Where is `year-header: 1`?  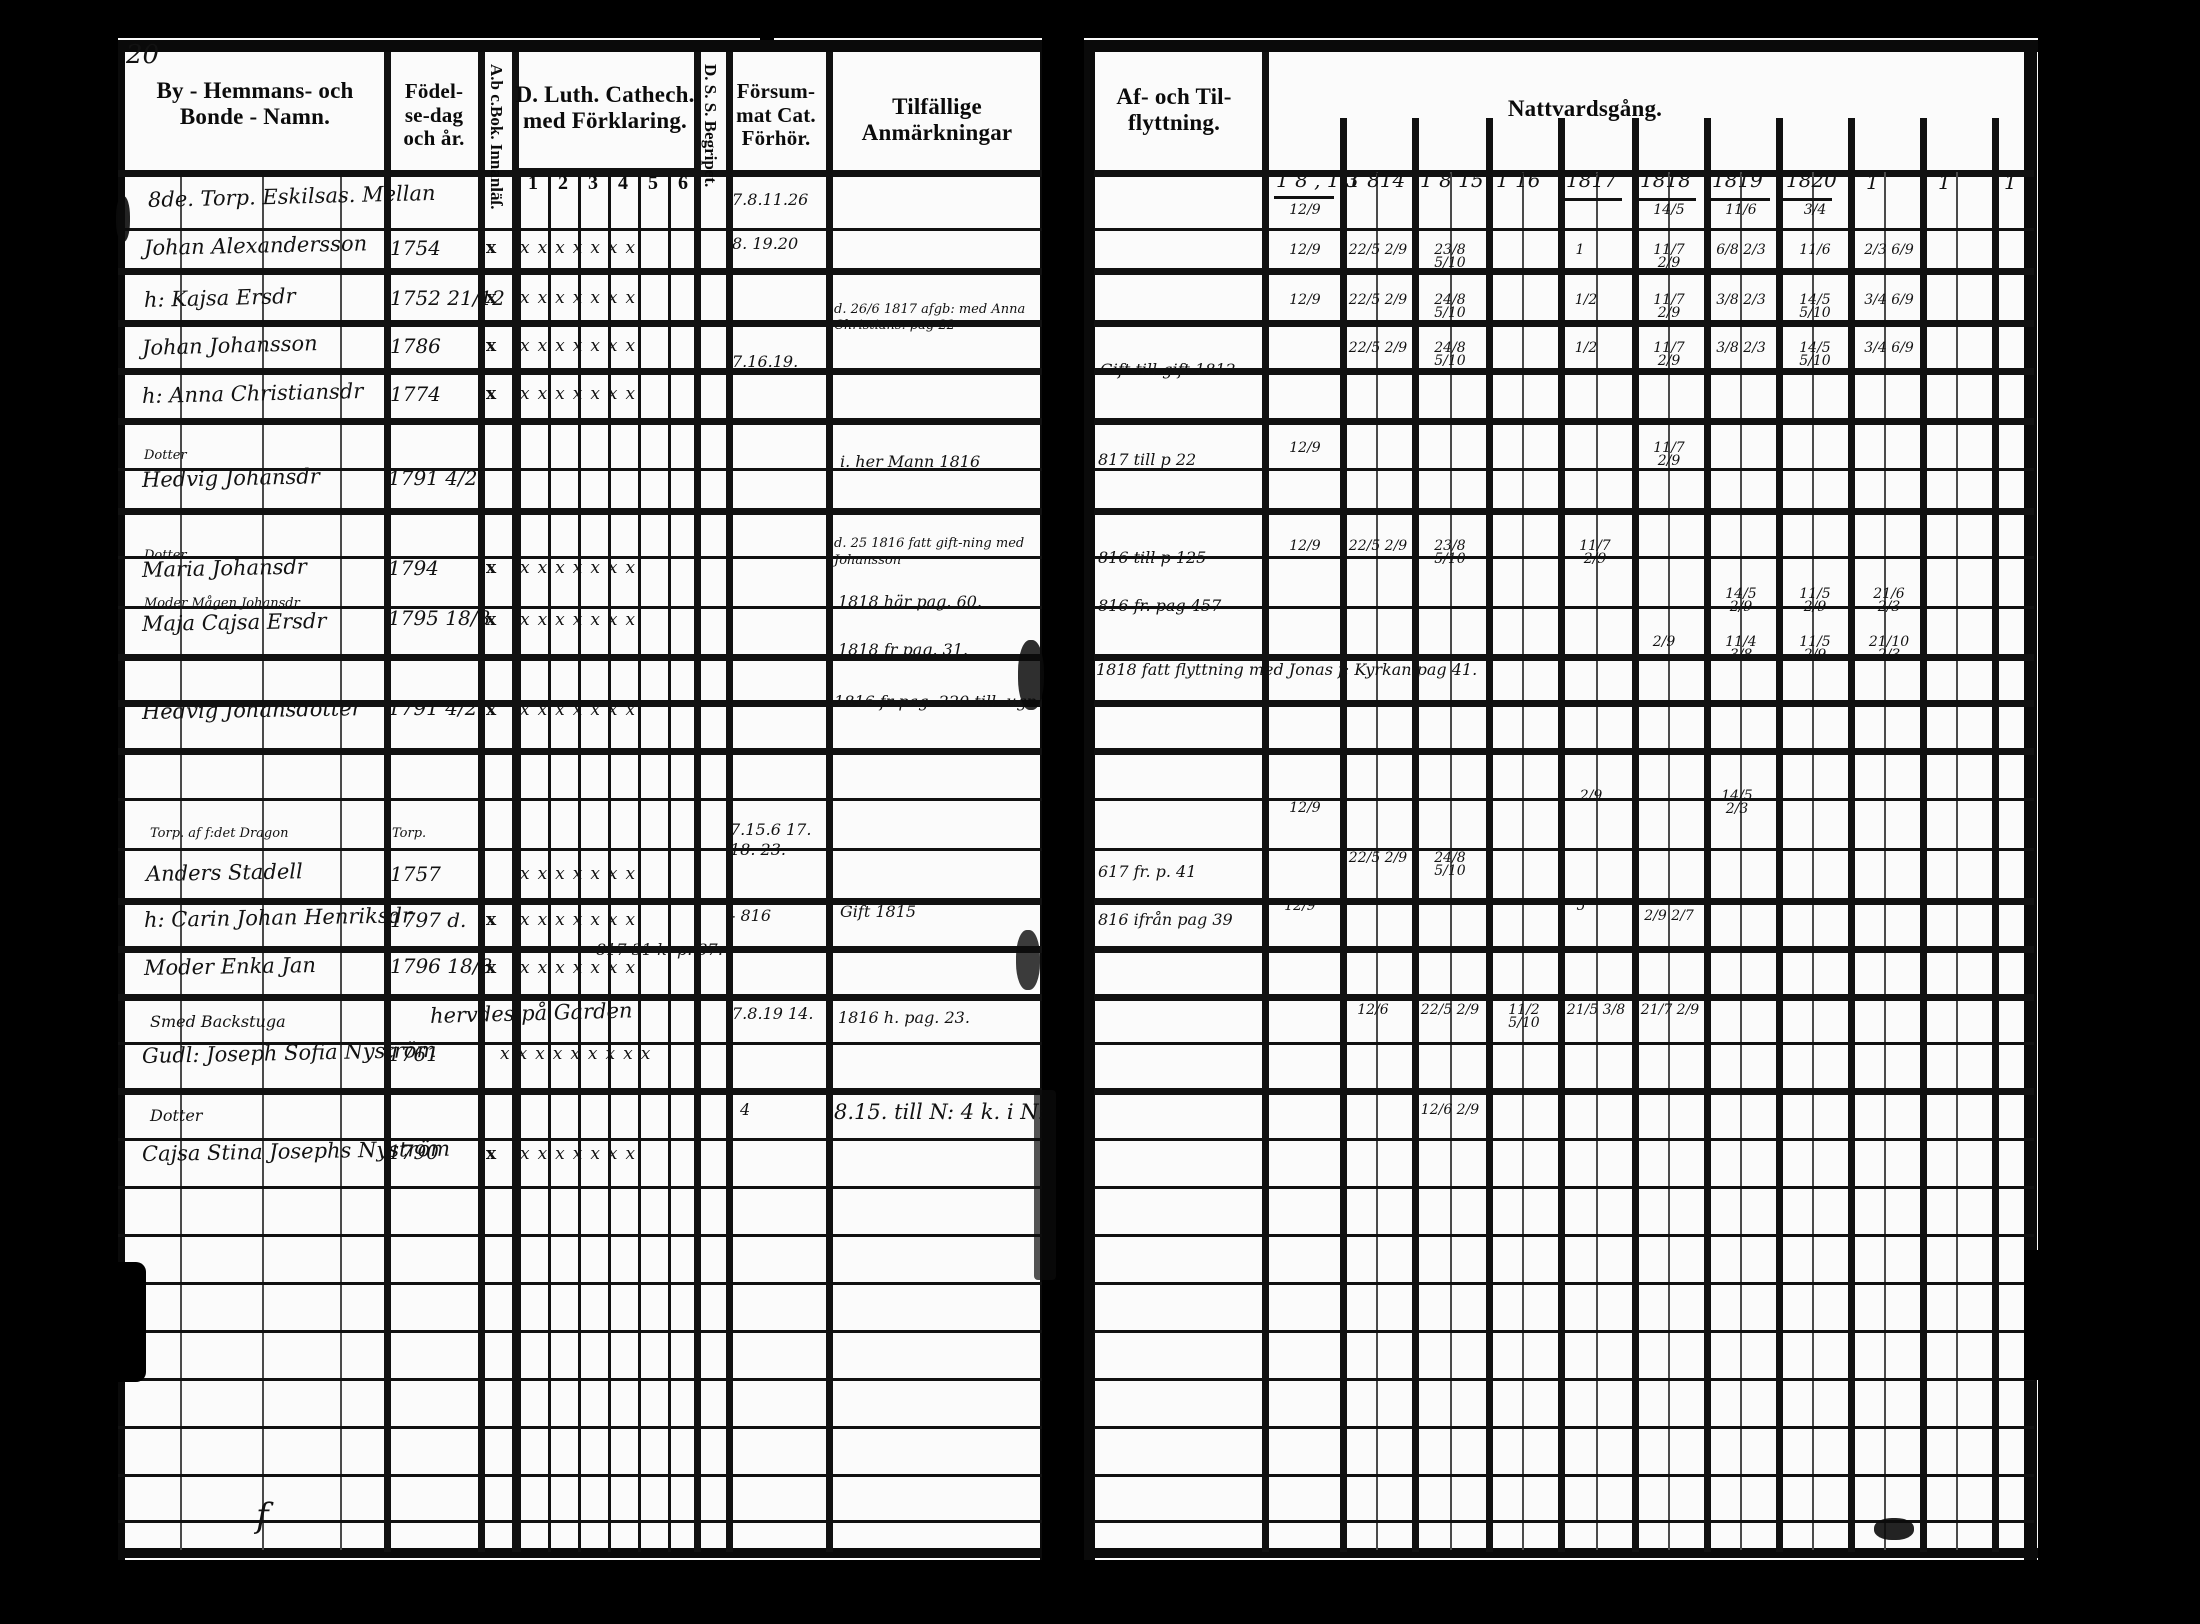
year-header: 1 is located at coordinates (1944, 182).